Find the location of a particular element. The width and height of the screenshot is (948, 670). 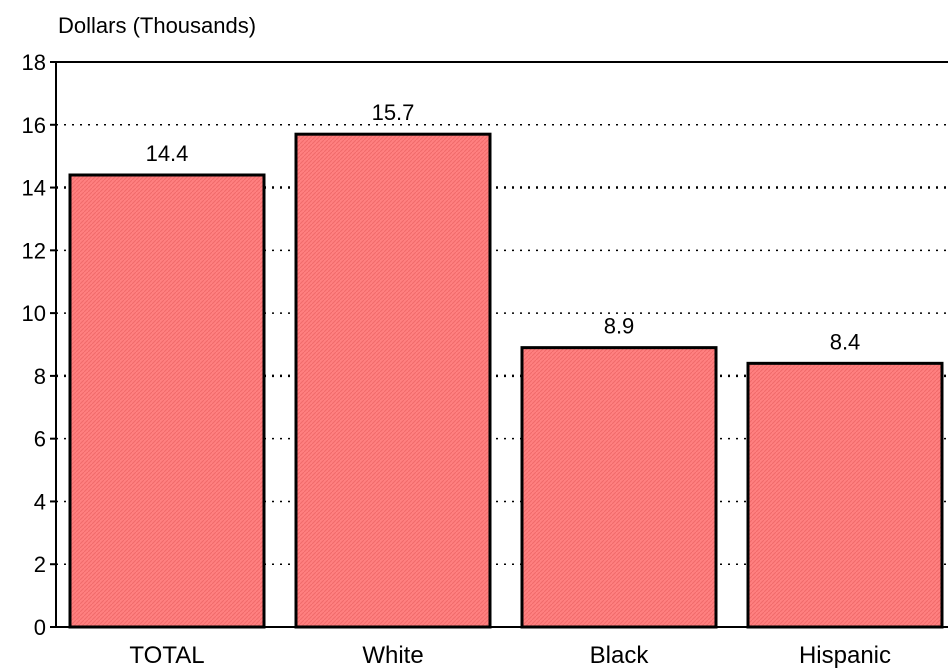

category-label-white: White is located at coordinates (392, 655).